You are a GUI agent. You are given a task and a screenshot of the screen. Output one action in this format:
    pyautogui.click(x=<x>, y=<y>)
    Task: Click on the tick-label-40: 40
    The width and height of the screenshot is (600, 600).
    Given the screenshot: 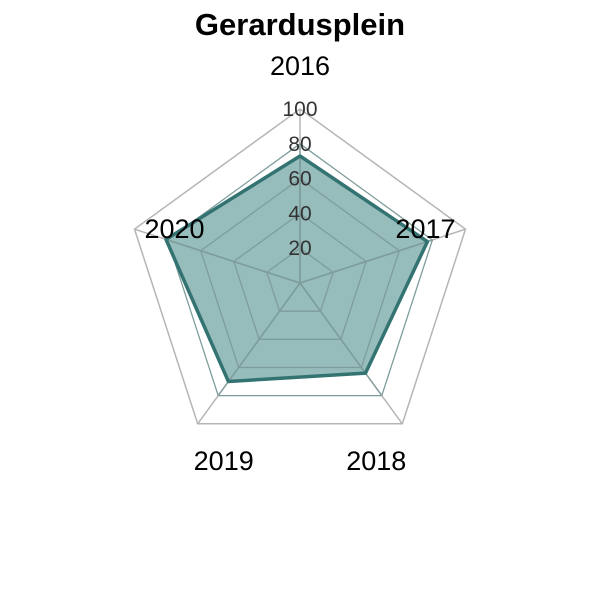 What is the action you would take?
    pyautogui.click(x=299, y=213)
    